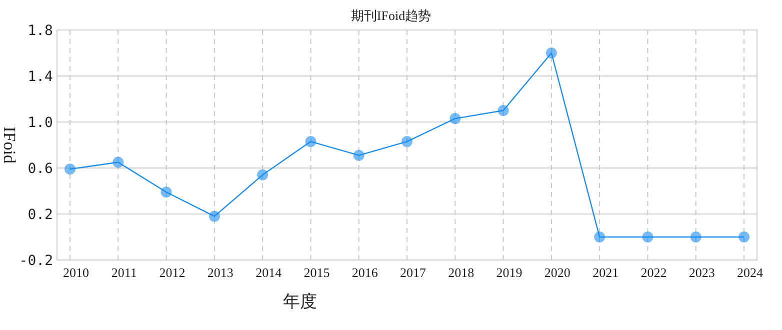  What do you see at coordinates (40, 169) in the screenshot?
I see `y-tick-label: 0.6` at bounding box center [40, 169].